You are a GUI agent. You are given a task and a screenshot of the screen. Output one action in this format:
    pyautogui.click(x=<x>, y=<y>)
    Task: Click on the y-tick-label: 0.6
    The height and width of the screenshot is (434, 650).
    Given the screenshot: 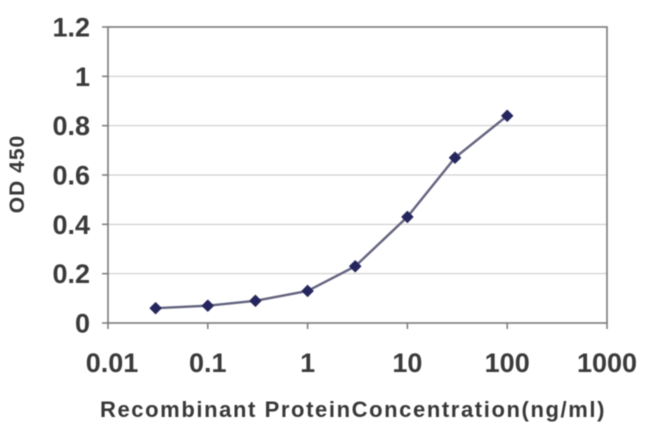 What is the action you would take?
    pyautogui.click(x=71, y=176)
    